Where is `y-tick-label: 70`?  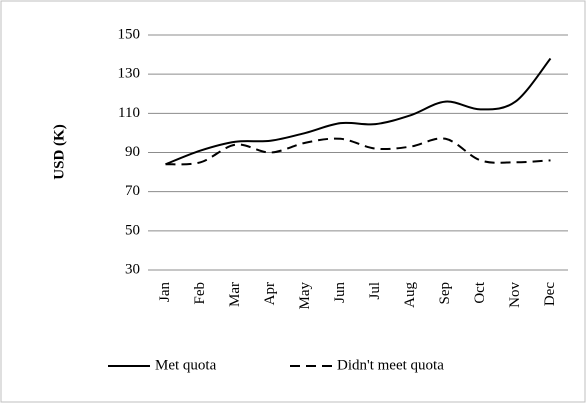 y-tick-label: 70 is located at coordinates (132, 191).